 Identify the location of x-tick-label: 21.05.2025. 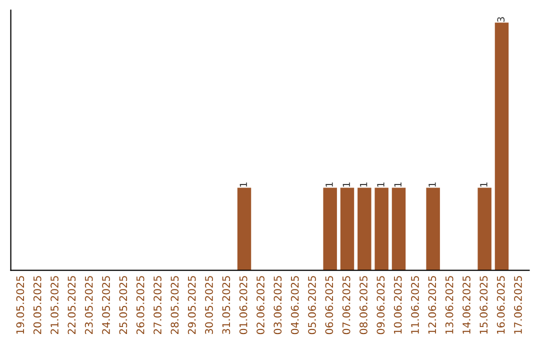
(54, 305).